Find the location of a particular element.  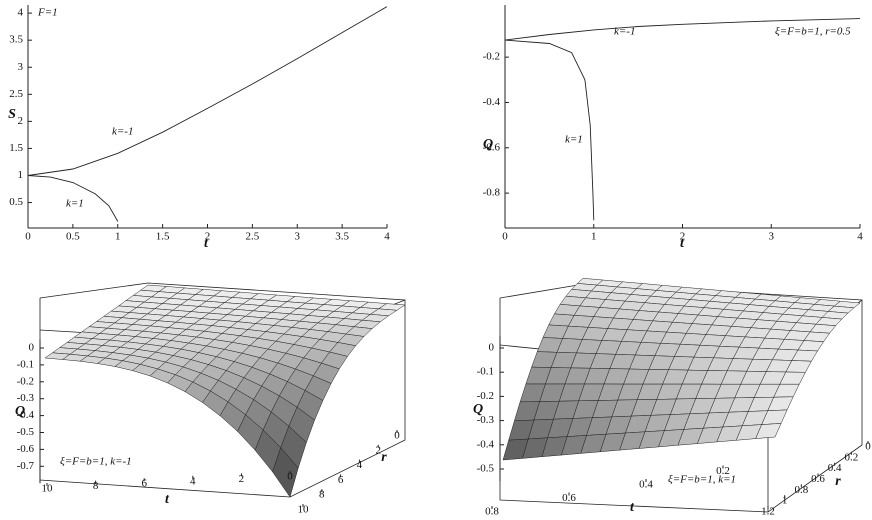

y-axis-label: Q is located at coordinates (488, 144).